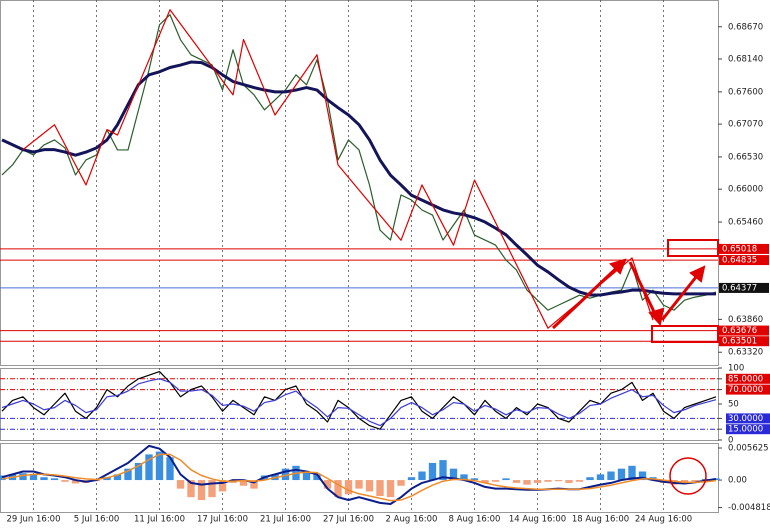 Image resolution: width=770 pixels, height=528 pixels. Describe the element at coordinates (97, 520) in the screenshot. I see `x-tick-label: 5 Jul 16:00` at that location.